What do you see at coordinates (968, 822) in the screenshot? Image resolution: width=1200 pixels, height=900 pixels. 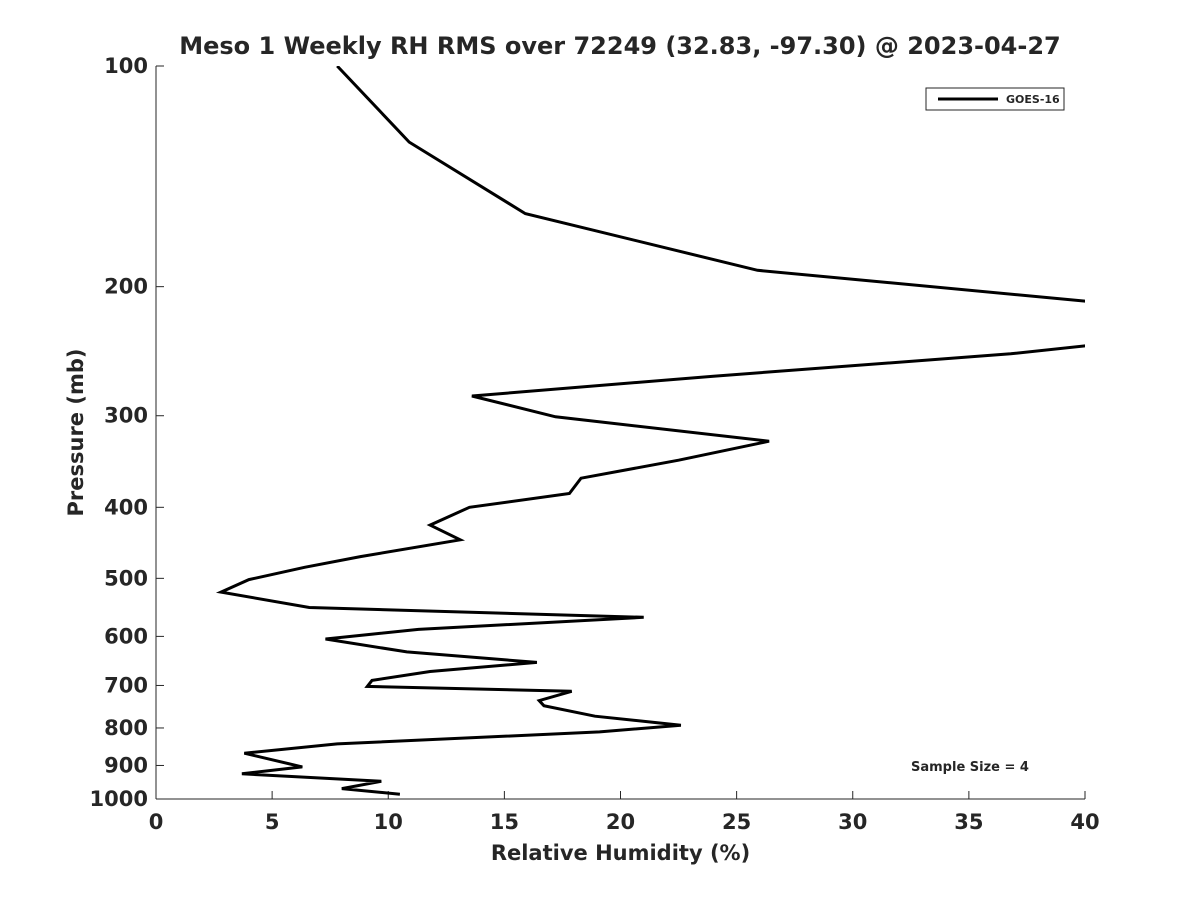 I see `x-tick-label: 35` at bounding box center [968, 822].